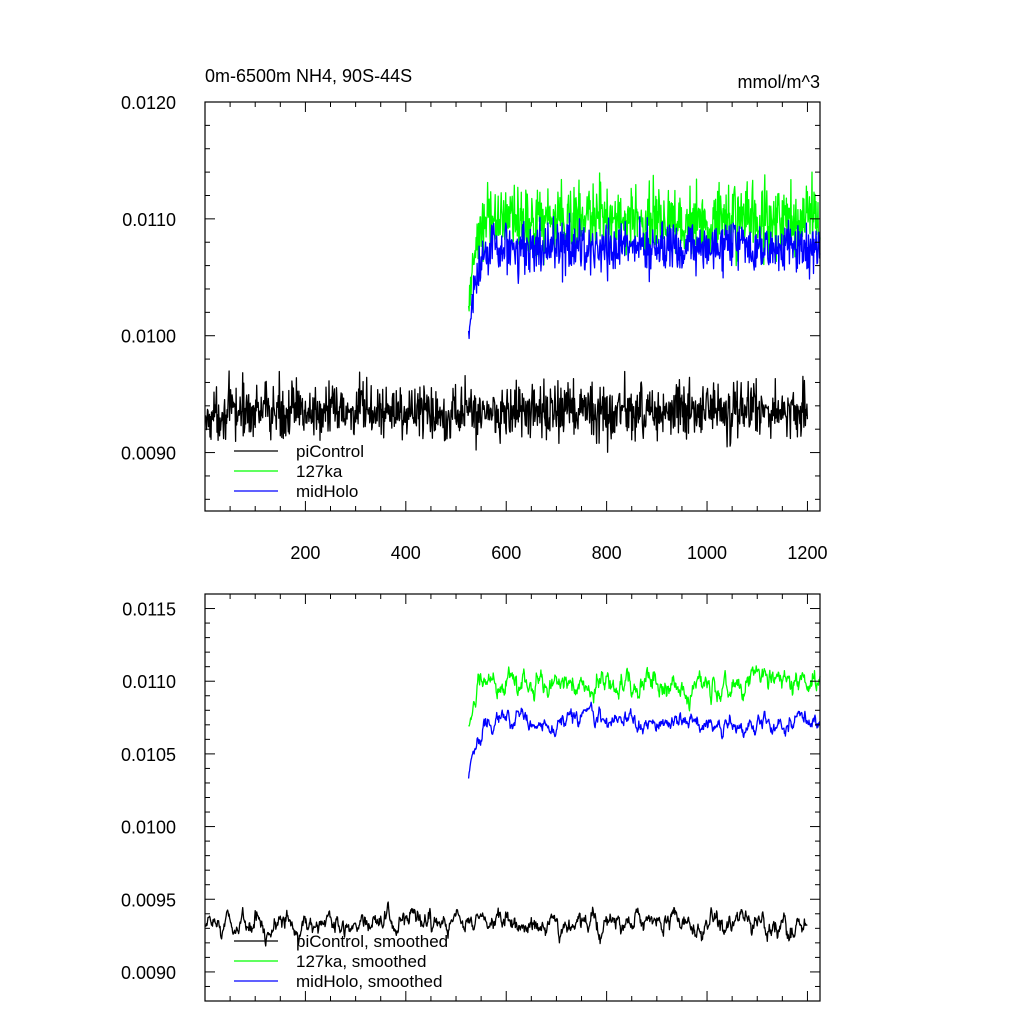 This screenshot has width=1024, height=1024. What do you see at coordinates (807, 553) in the screenshot?
I see `x-tick-label: 1200` at bounding box center [807, 553].